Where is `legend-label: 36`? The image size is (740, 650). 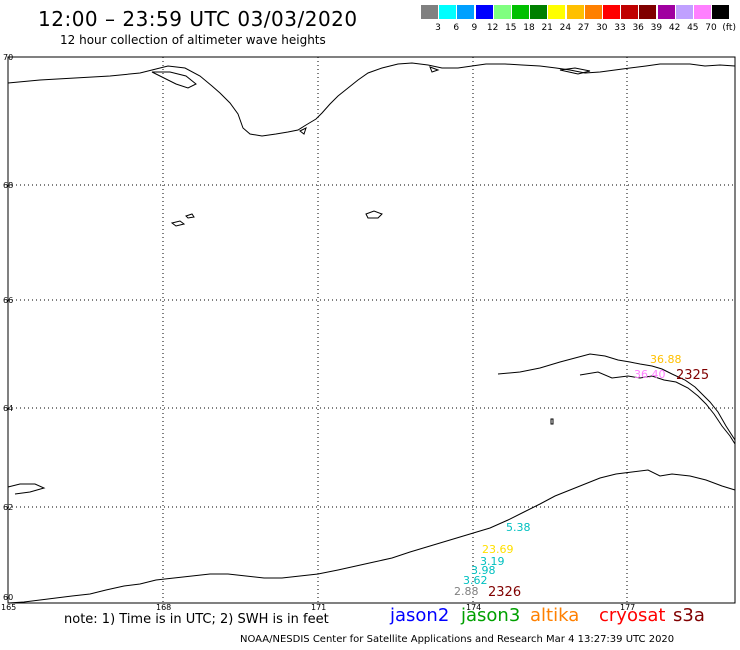 legend-label: 36 is located at coordinates (638, 28).